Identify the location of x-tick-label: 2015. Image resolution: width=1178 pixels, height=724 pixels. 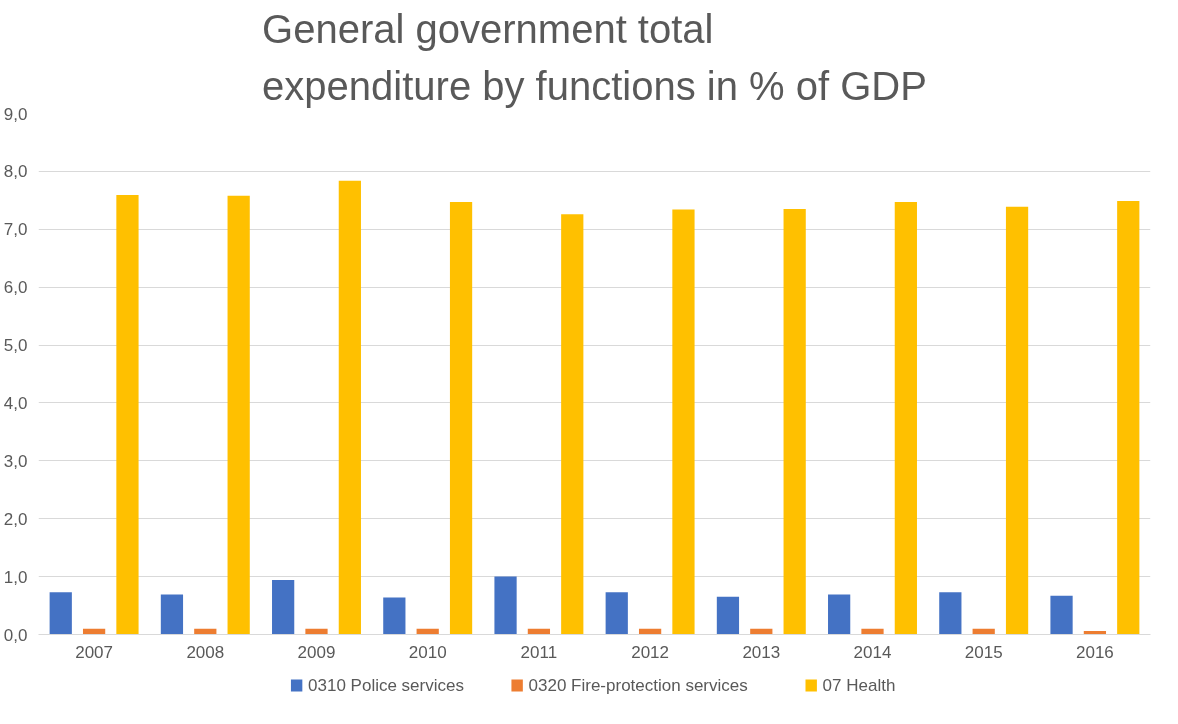
(983, 652).